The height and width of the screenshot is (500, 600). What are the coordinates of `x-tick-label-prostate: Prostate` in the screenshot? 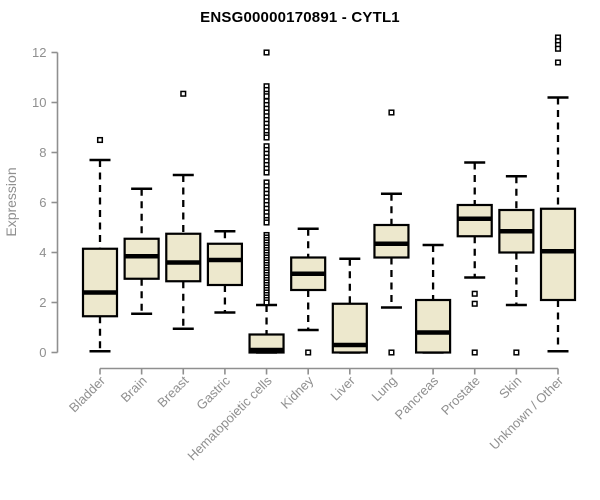 It's located at (460, 395).